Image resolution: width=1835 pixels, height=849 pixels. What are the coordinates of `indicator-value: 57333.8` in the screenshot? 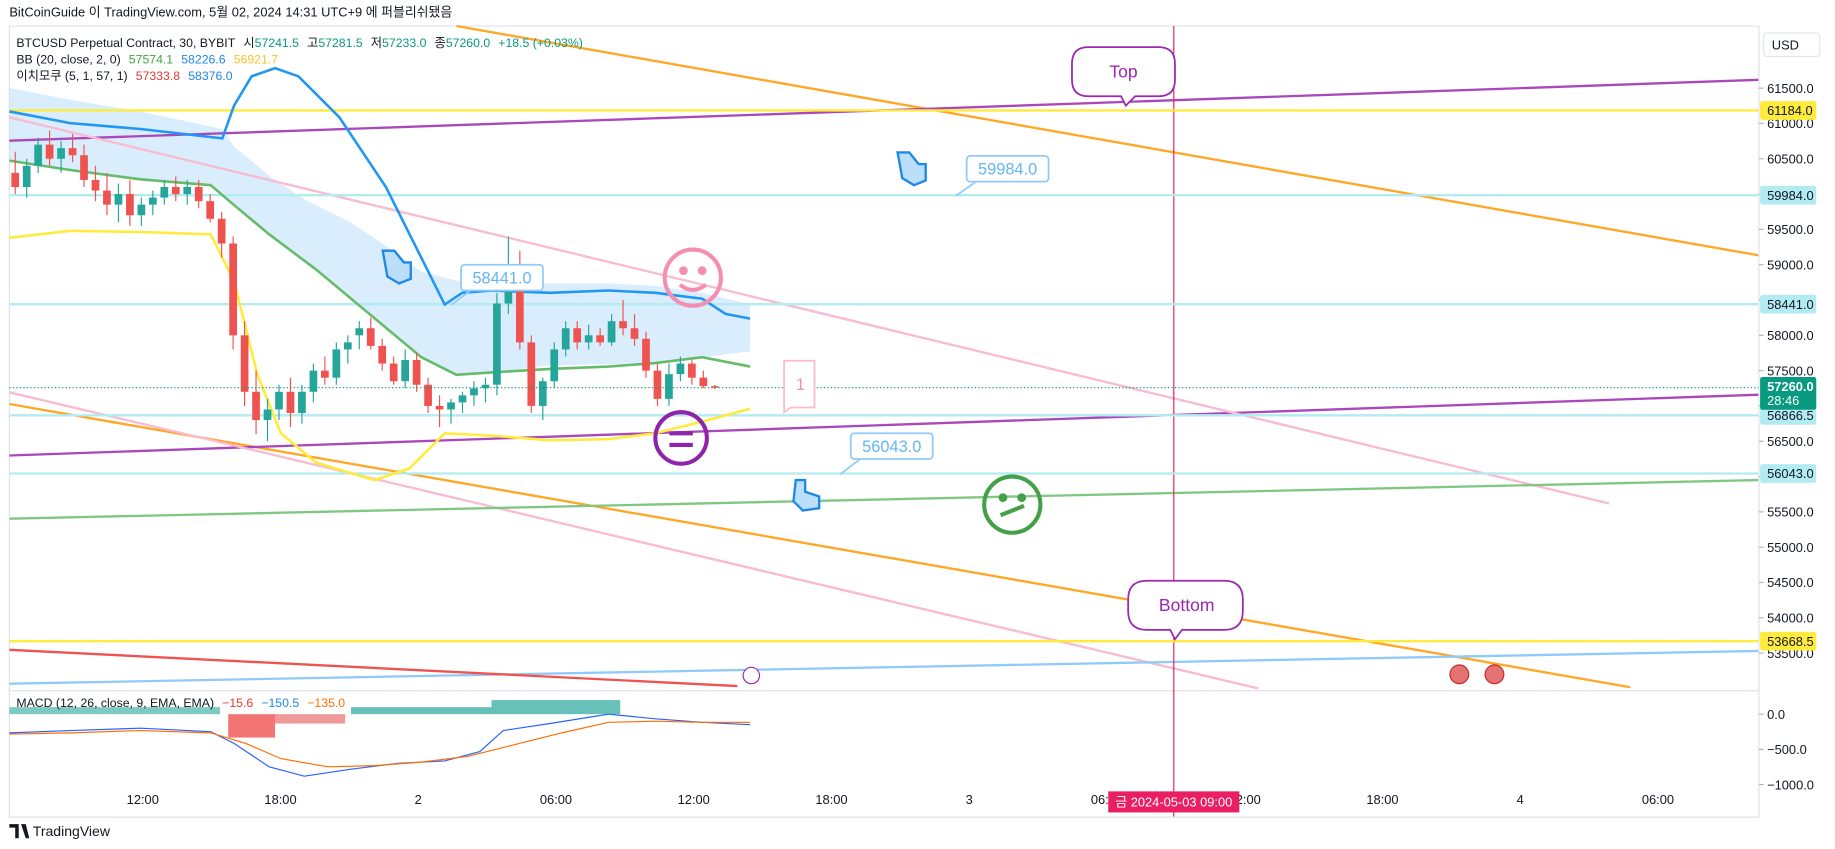 It's located at (158, 76).